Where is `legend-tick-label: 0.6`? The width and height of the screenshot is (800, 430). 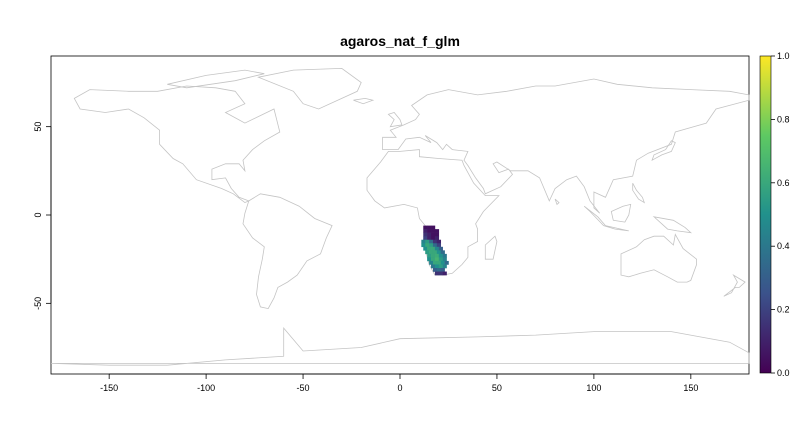
legend-tick-label: 0.6 is located at coordinates (783, 183).